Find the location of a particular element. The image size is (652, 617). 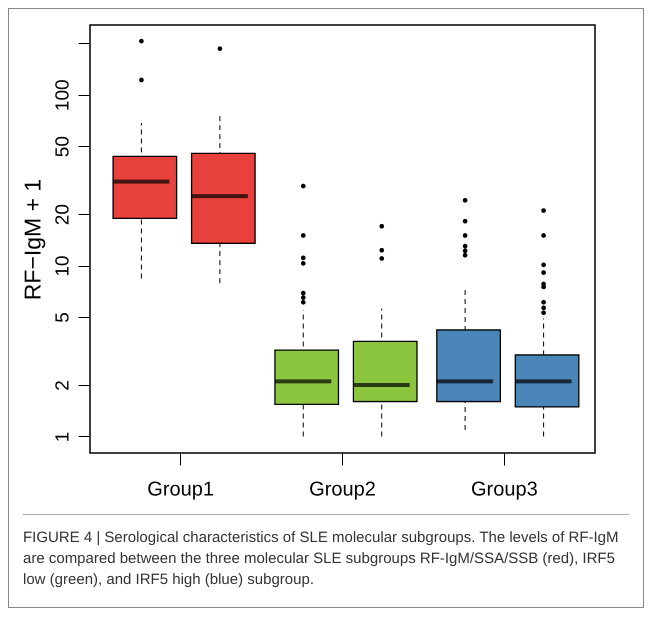

y-tick-label: 2 is located at coordinates (63, 385).